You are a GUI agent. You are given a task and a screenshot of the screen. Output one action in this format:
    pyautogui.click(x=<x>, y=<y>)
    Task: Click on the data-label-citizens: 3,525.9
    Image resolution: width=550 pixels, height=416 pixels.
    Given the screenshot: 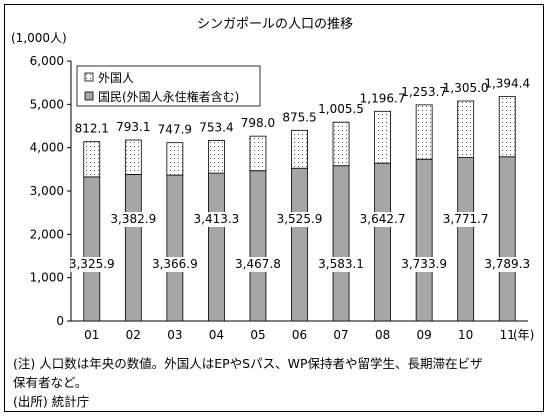 What is the action you would take?
    pyautogui.click(x=300, y=219)
    